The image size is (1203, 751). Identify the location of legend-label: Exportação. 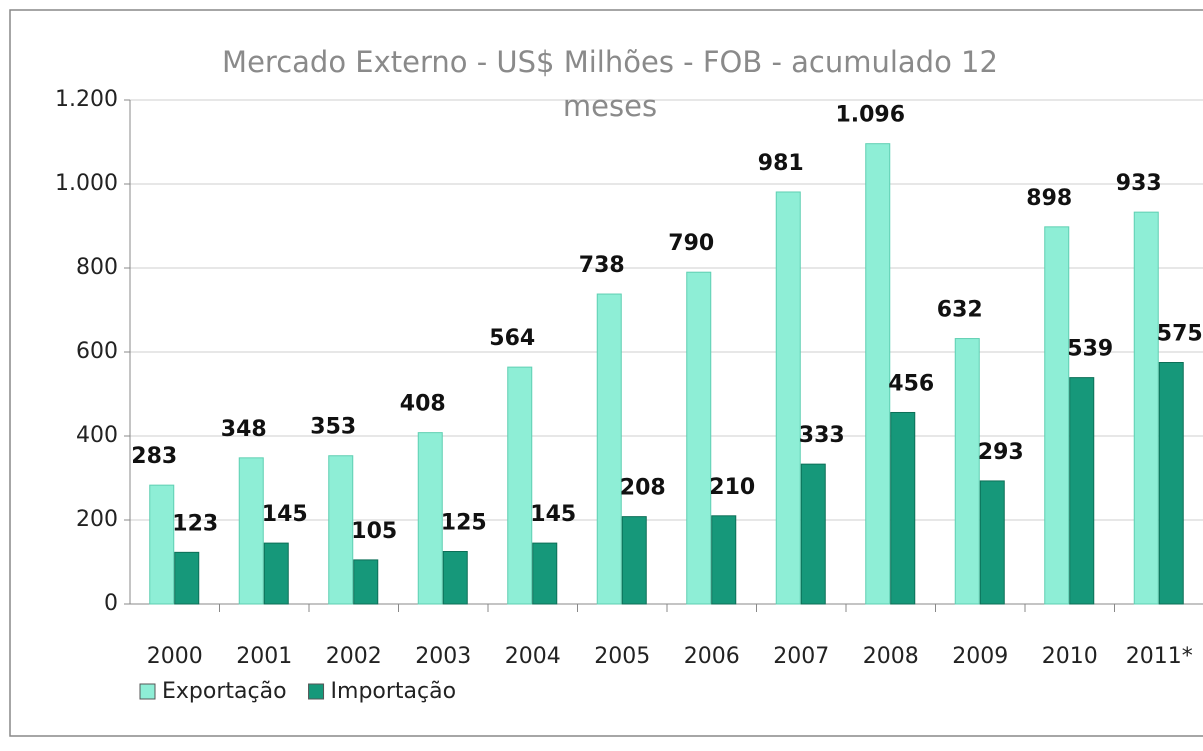
(224, 691).